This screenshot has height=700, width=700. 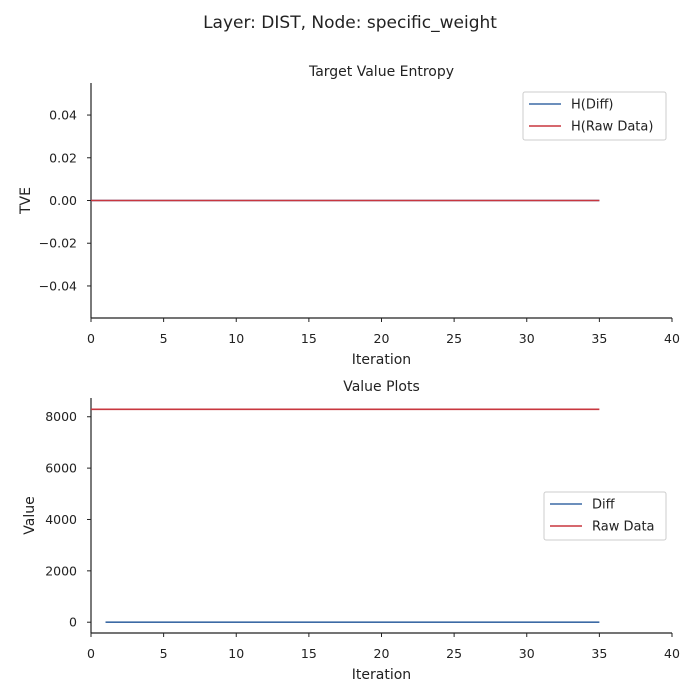 What do you see at coordinates (236, 338) in the screenshot?
I see `tve-x-tick-label: 10` at bounding box center [236, 338].